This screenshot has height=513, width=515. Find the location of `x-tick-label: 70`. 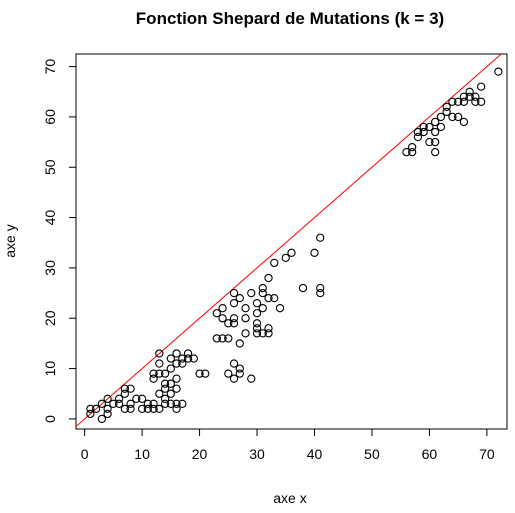

x-tick-label: 70 is located at coordinates (487, 454).